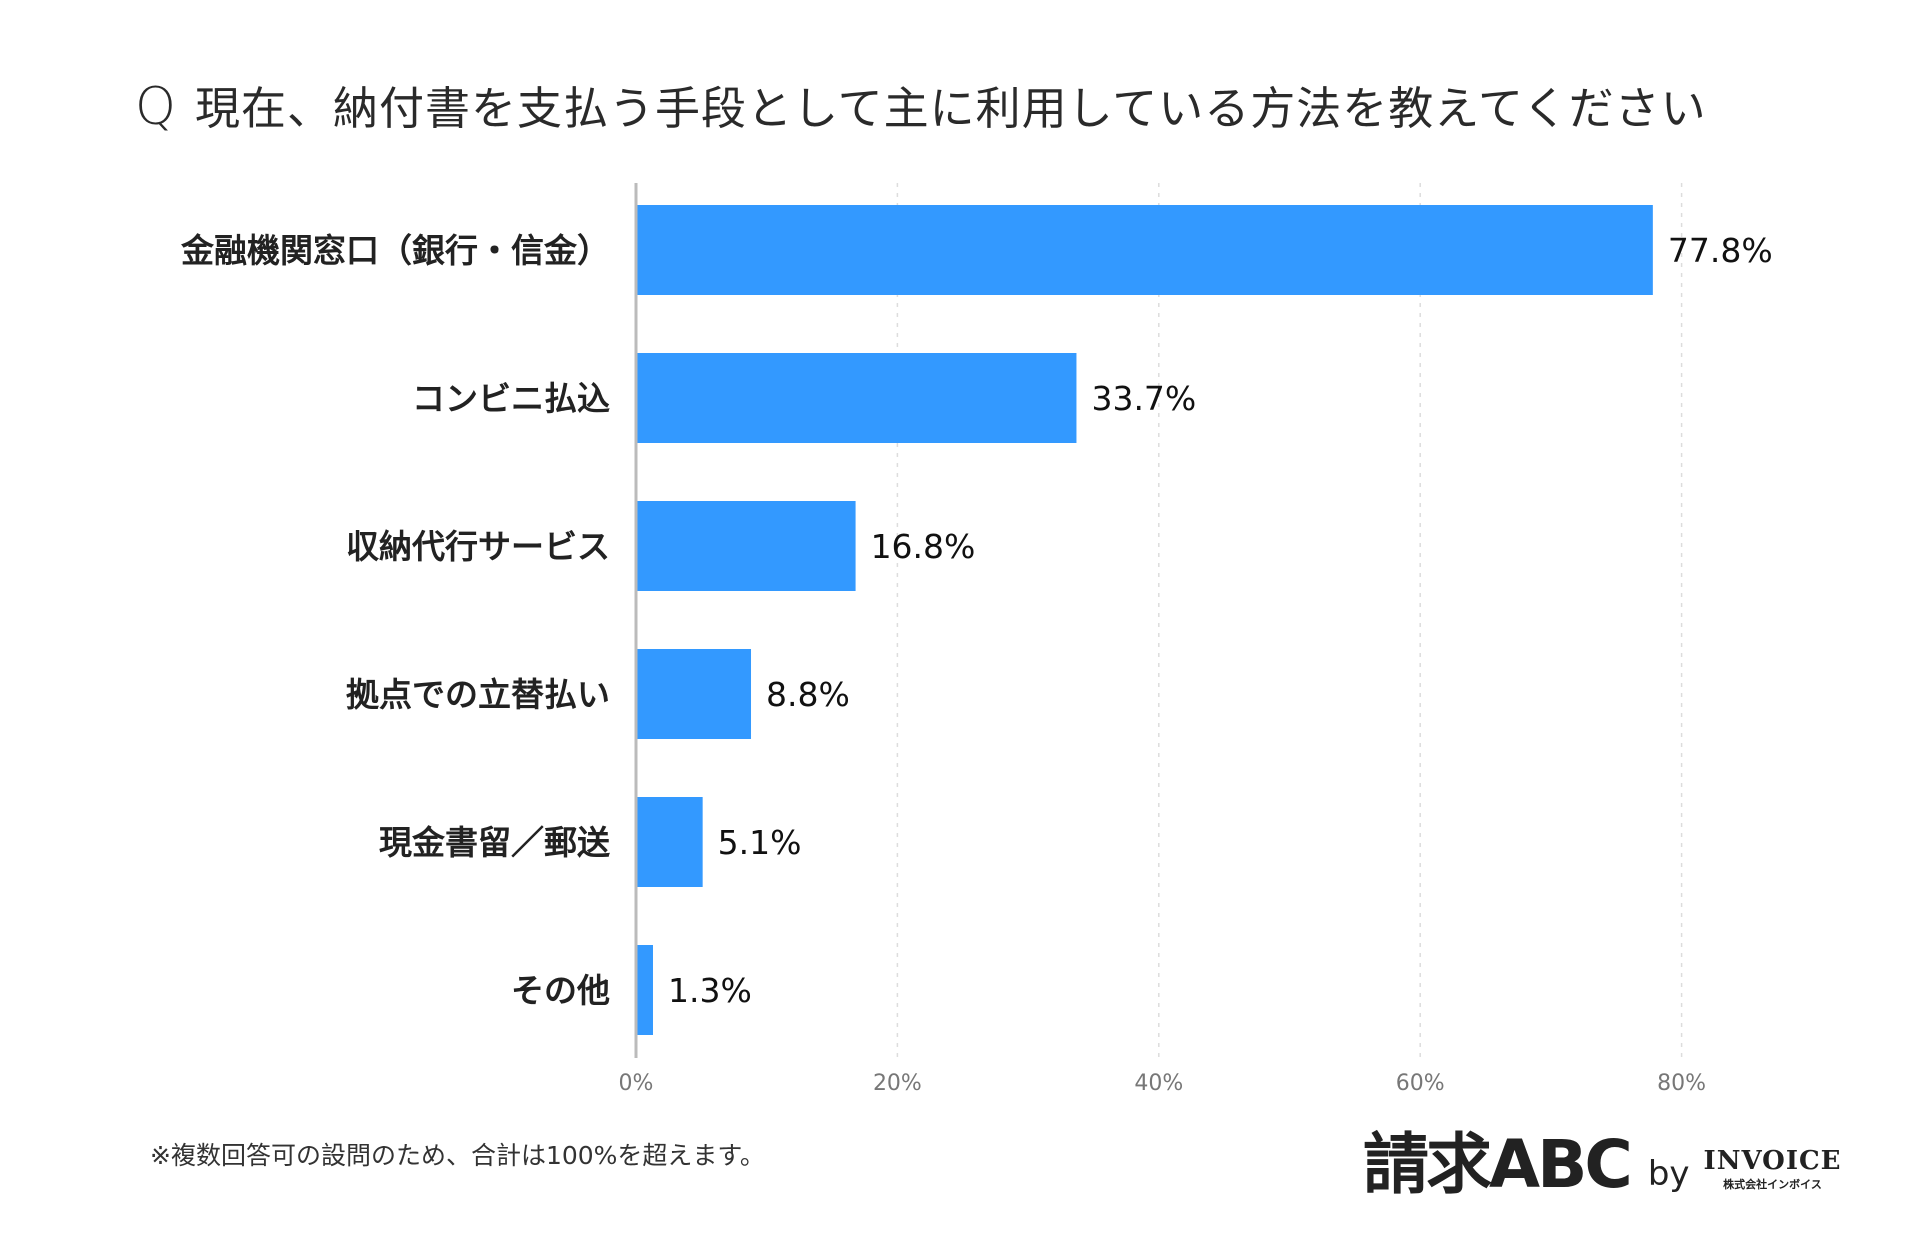 The width and height of the screenshot is (1920, 1240). Describe the element at coordinates (156, 107) in the screenshot. I see `question-mark: Q` at that location.